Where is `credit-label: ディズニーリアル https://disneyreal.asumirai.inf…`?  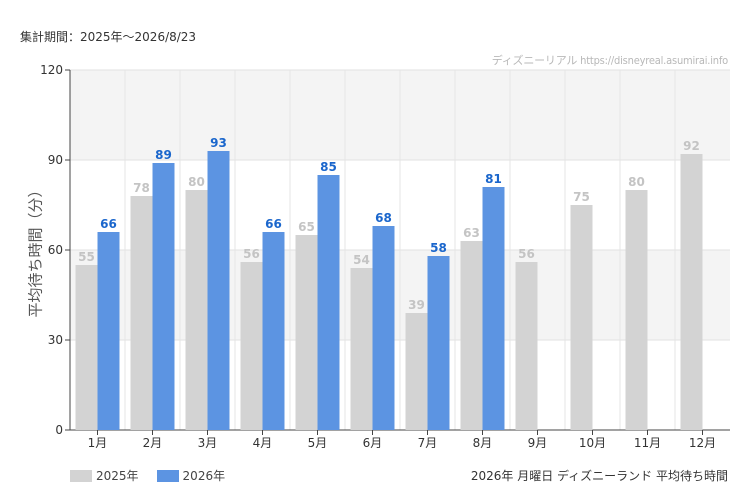 credit-label: ディズニーリアル https://disneyreal.asumirai.inf… is located at coordinates (609, 60).